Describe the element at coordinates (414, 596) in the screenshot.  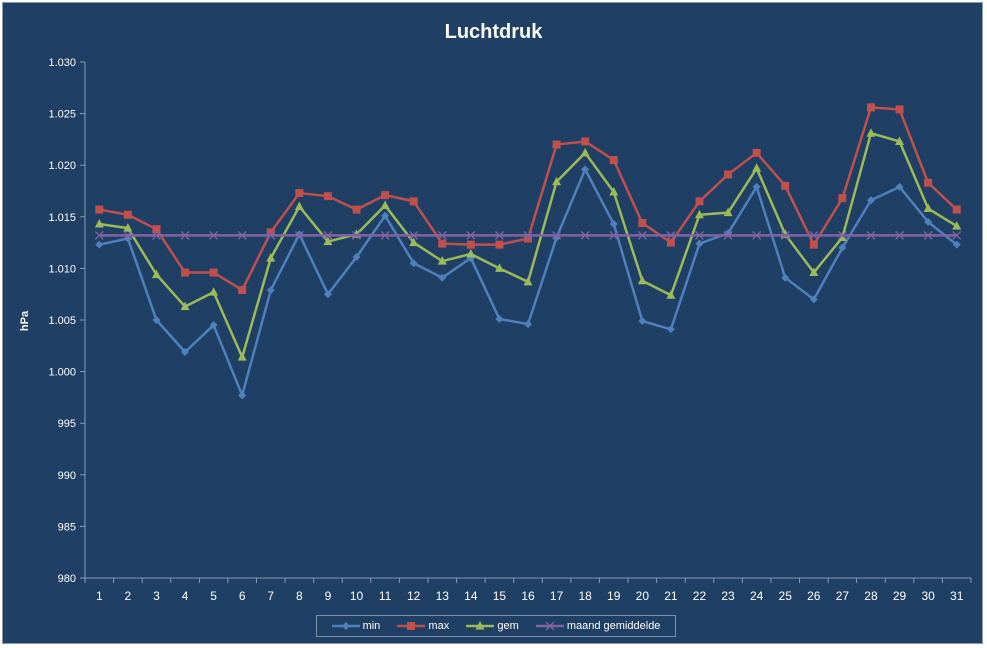
I see `x-tick-label: 12` at that location.